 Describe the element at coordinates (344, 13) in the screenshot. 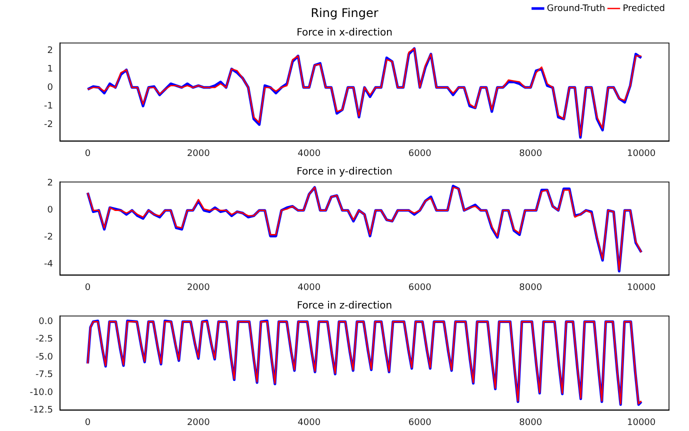

I see `text: Ring Finger` at that location.